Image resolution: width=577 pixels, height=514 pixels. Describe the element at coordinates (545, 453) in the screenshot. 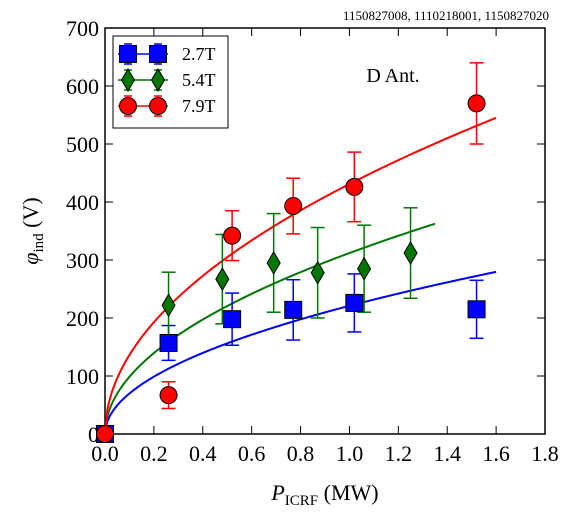

I see `x-tick-label: 1.8` at that location.